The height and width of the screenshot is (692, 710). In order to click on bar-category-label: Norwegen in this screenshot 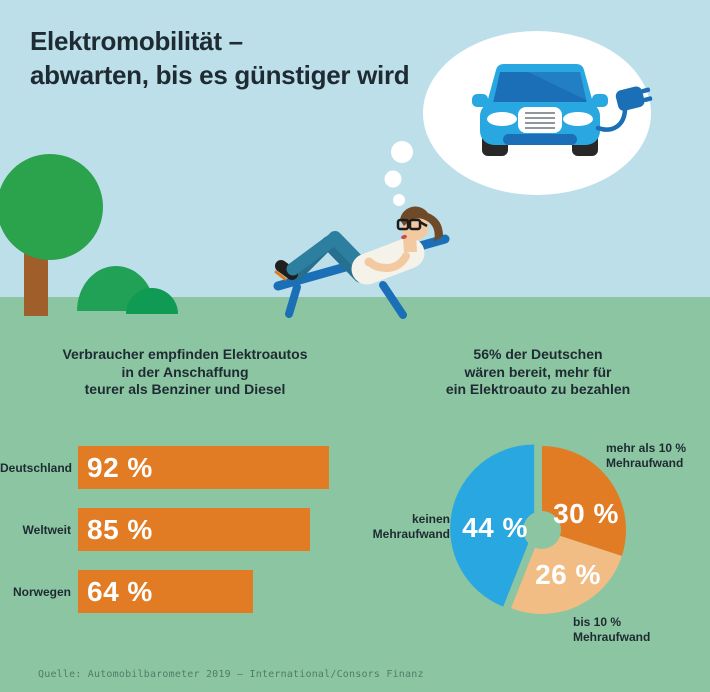, I will do `click(41, 591)`.